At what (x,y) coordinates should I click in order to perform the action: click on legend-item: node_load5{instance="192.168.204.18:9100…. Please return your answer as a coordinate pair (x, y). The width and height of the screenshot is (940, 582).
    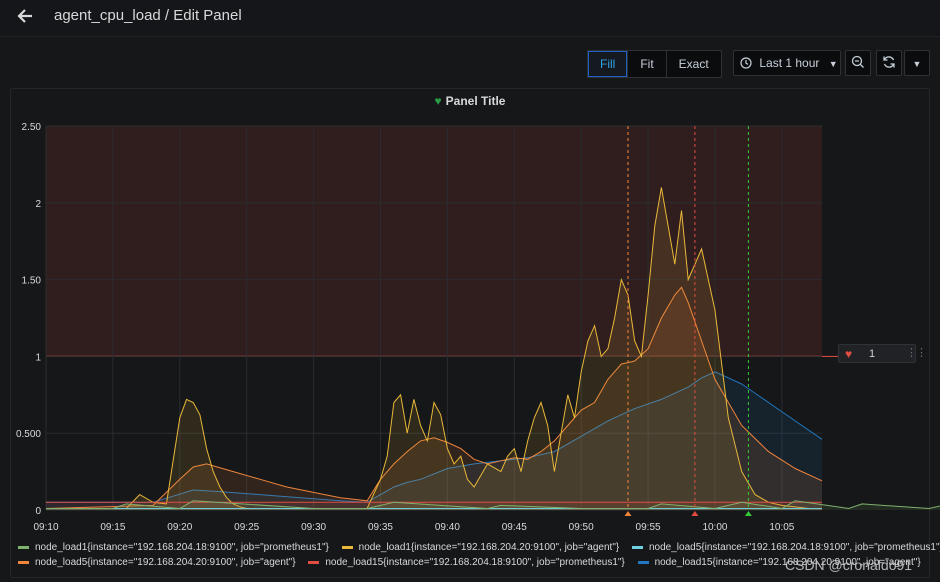
    Looking at the image, I should click on (786, 547).